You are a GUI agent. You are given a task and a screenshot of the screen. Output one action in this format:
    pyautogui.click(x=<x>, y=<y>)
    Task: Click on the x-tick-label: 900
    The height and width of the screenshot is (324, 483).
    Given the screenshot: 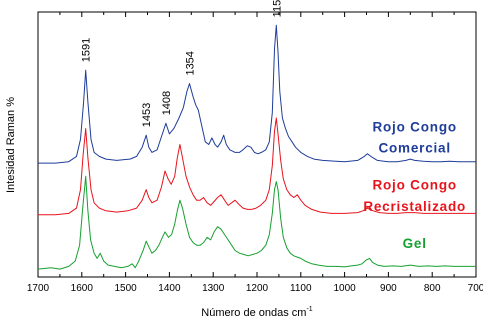 What is the action you would take?
    pyautogui.click(x=388, y=288)
    